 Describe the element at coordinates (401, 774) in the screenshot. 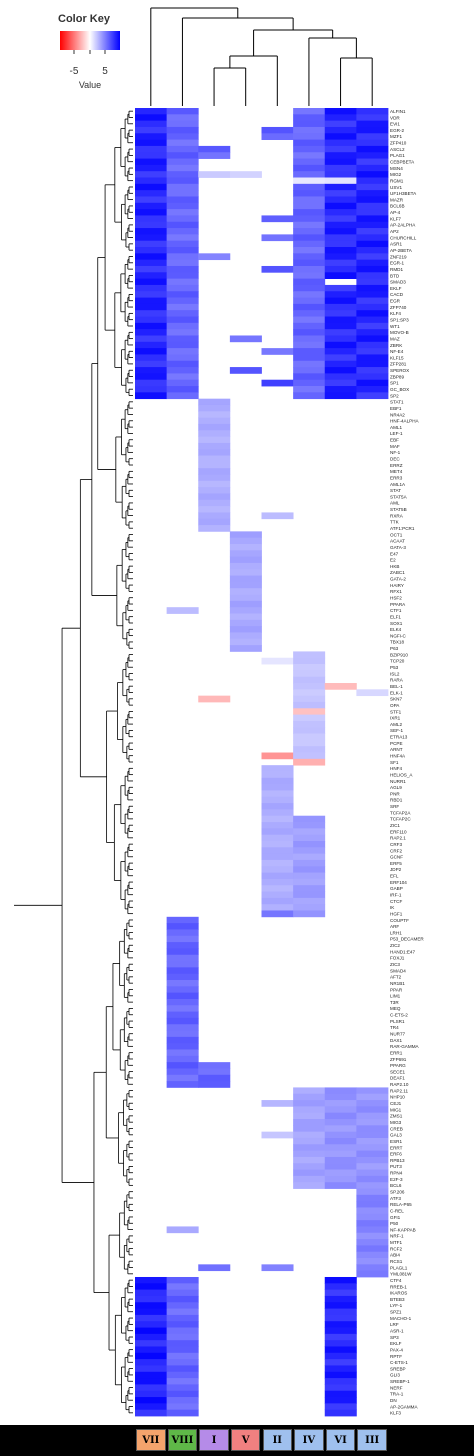

I see `row-label: HELIOS_A` at that location.